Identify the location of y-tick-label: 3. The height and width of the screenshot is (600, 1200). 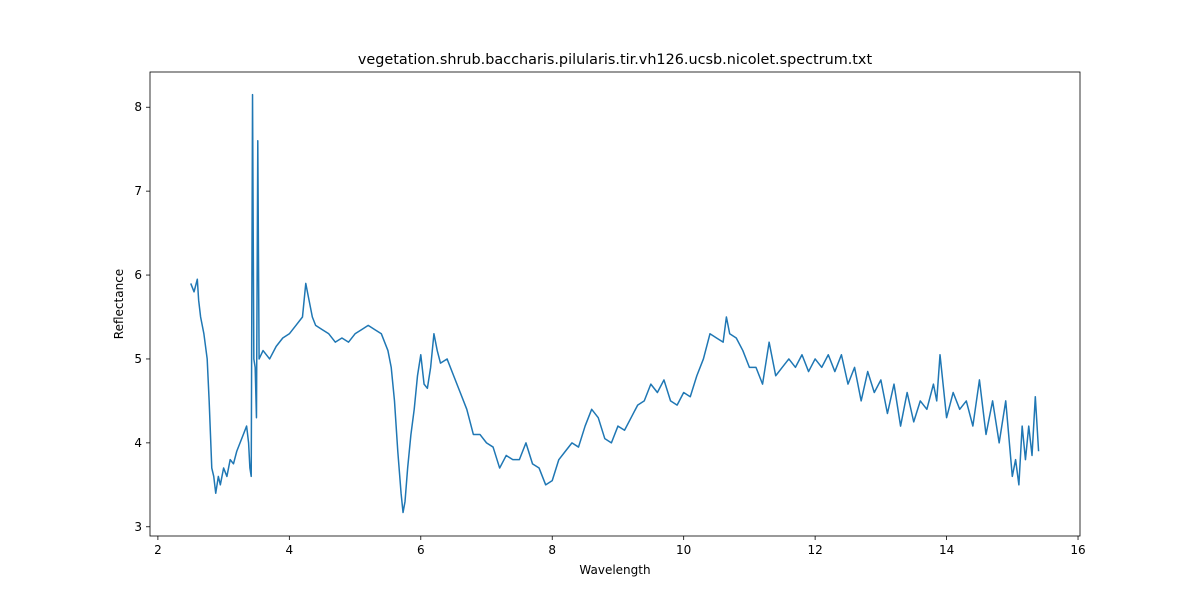
(138, 527).